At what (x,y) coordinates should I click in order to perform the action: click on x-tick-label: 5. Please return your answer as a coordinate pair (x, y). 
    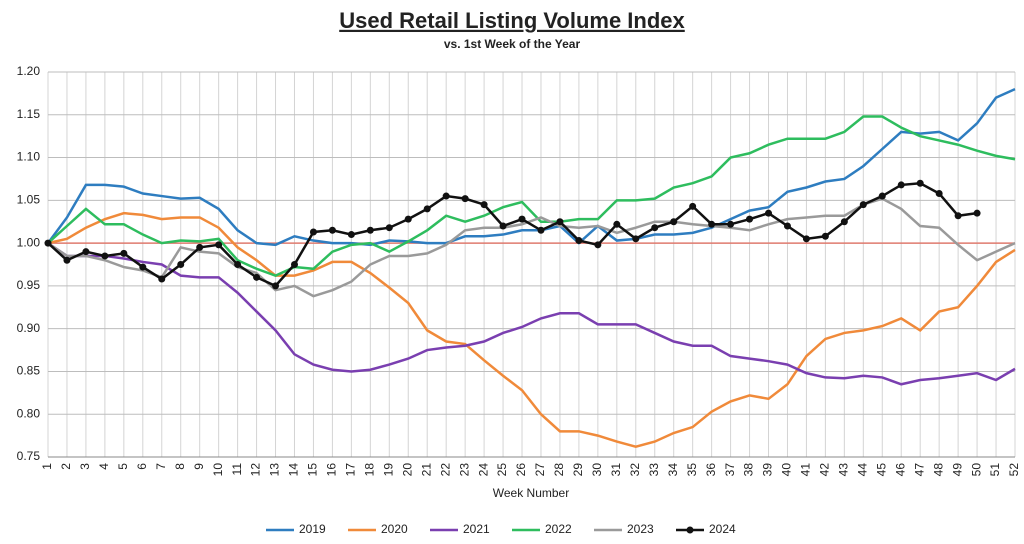
    Looking at the image, I should click on (123, 466).